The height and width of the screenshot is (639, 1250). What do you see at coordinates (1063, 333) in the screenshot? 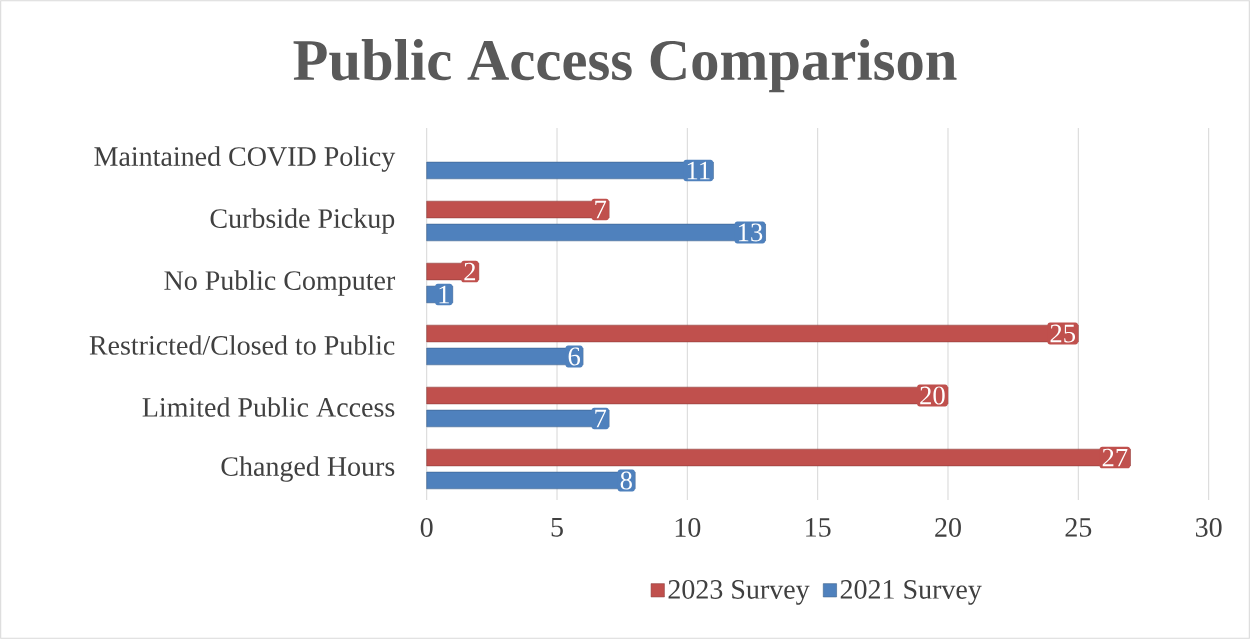
I see `data-label: 25` at bounding box center [1063, 333].